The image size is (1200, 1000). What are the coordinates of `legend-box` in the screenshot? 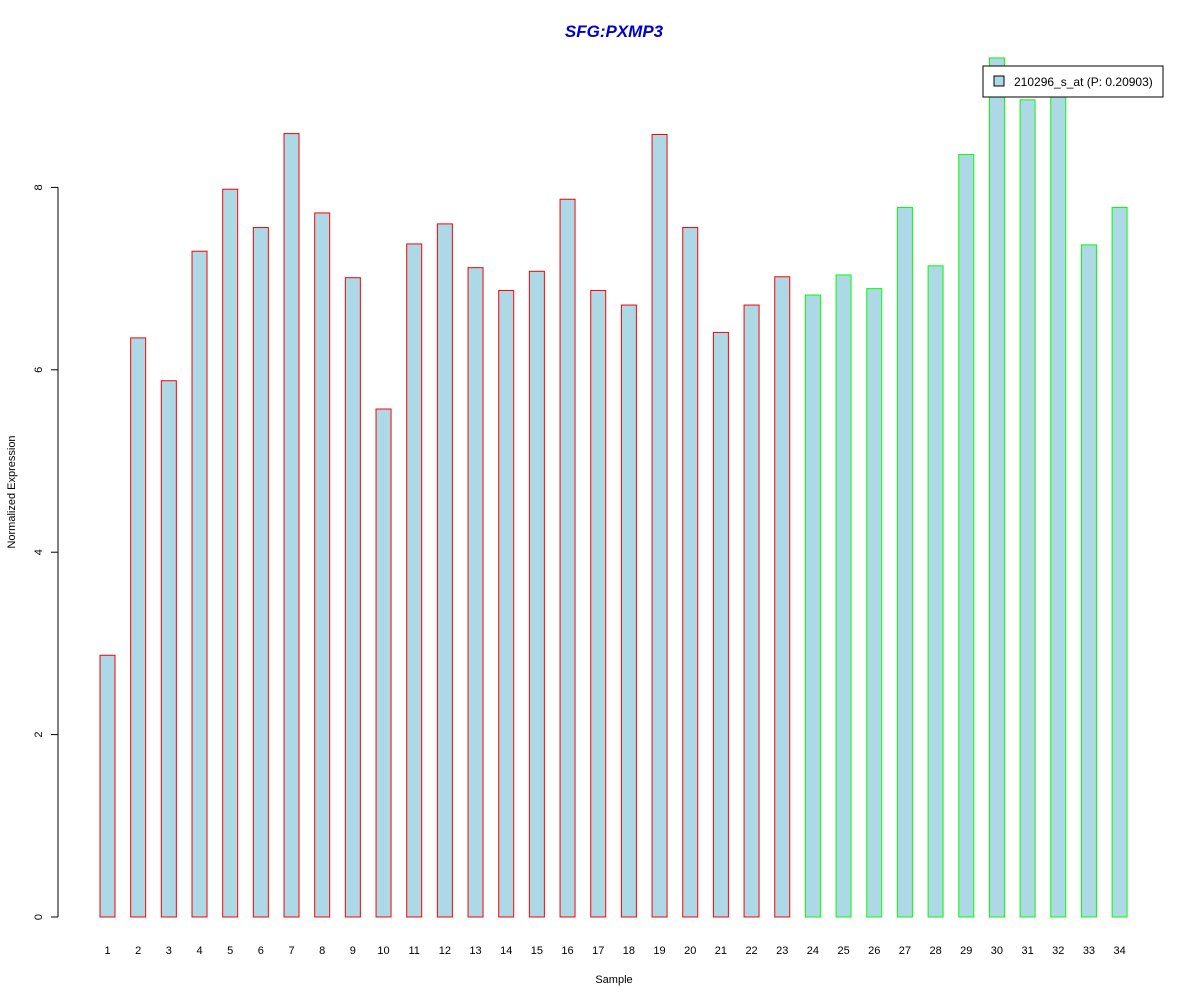 It's located at (1073, 81).